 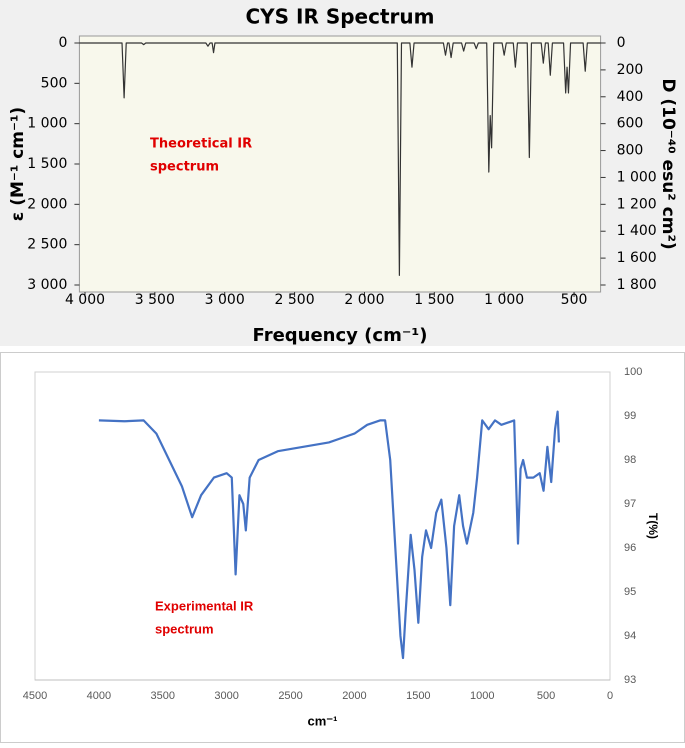 I want to click on y2-tick-label: 400, so click(x=630, y=97).